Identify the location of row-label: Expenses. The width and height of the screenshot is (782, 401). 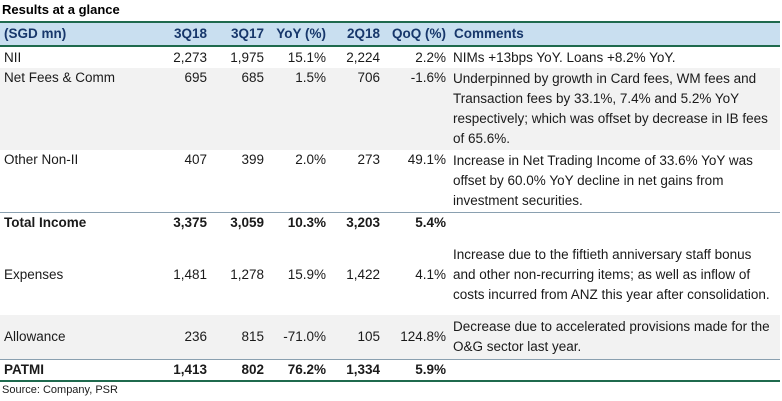
(34, 274).